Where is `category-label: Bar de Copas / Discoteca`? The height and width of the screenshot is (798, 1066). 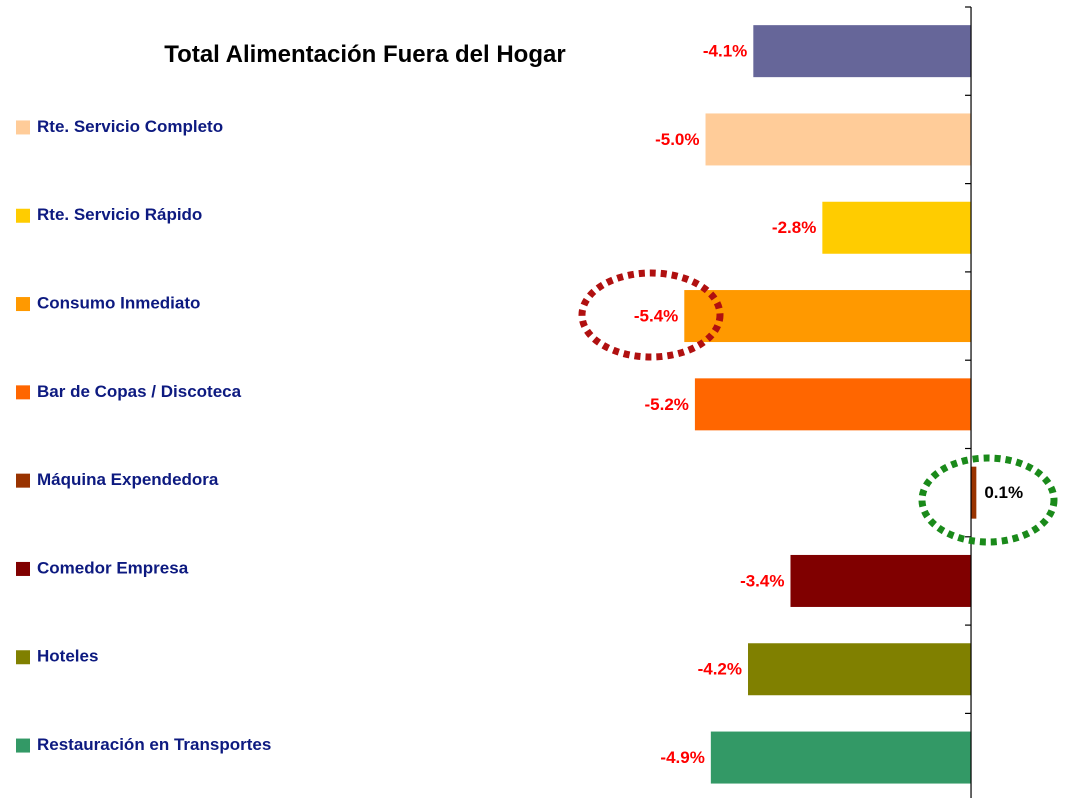 category-label: Bar de Copas / Discoteca is located at coordinates (139, 391).